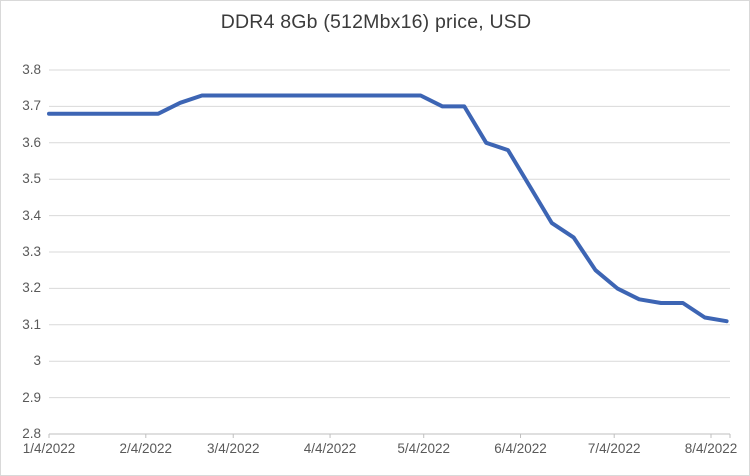 The image size is (750, 476). Describe the element at coordinates (31, 142) in the screenshot. I see `y-tick-label: 3.6` at that location.